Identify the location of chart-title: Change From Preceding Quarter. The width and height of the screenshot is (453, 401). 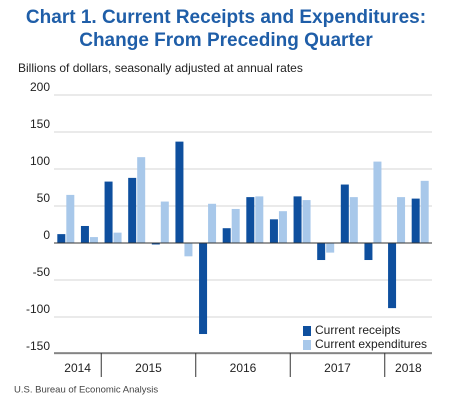
(226, 40).